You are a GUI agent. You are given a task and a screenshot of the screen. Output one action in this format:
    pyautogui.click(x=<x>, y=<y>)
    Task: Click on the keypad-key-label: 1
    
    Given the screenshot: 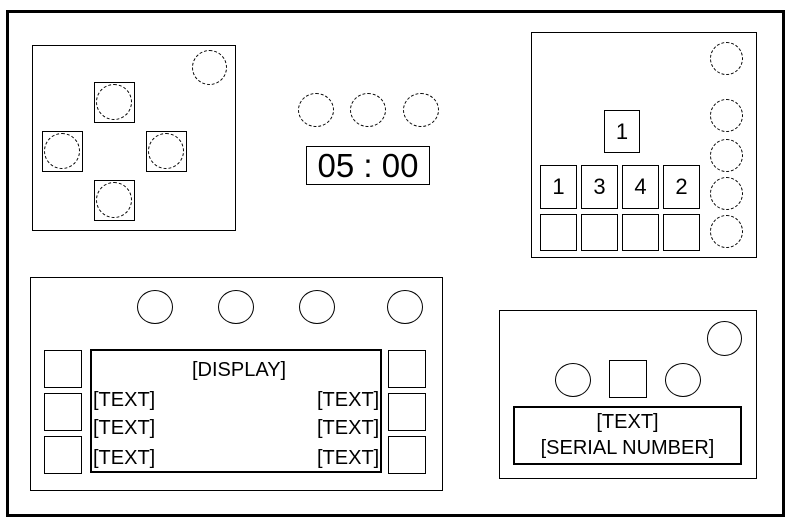 What is the action you would take?
    pyautogui.click(x=558, y=186)
    